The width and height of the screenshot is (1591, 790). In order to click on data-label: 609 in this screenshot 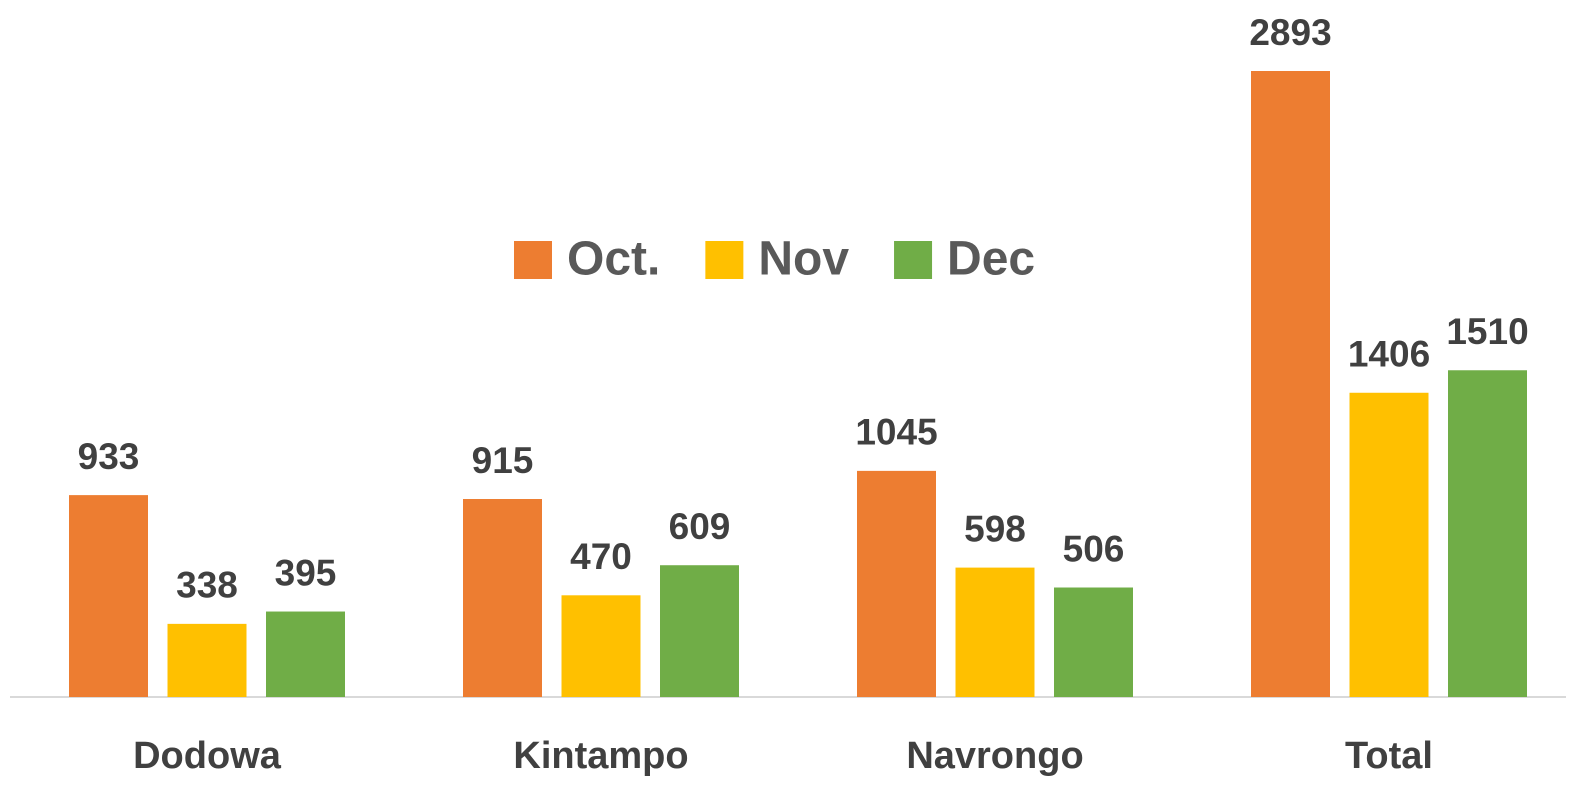, I will do `click(700, 526)`.